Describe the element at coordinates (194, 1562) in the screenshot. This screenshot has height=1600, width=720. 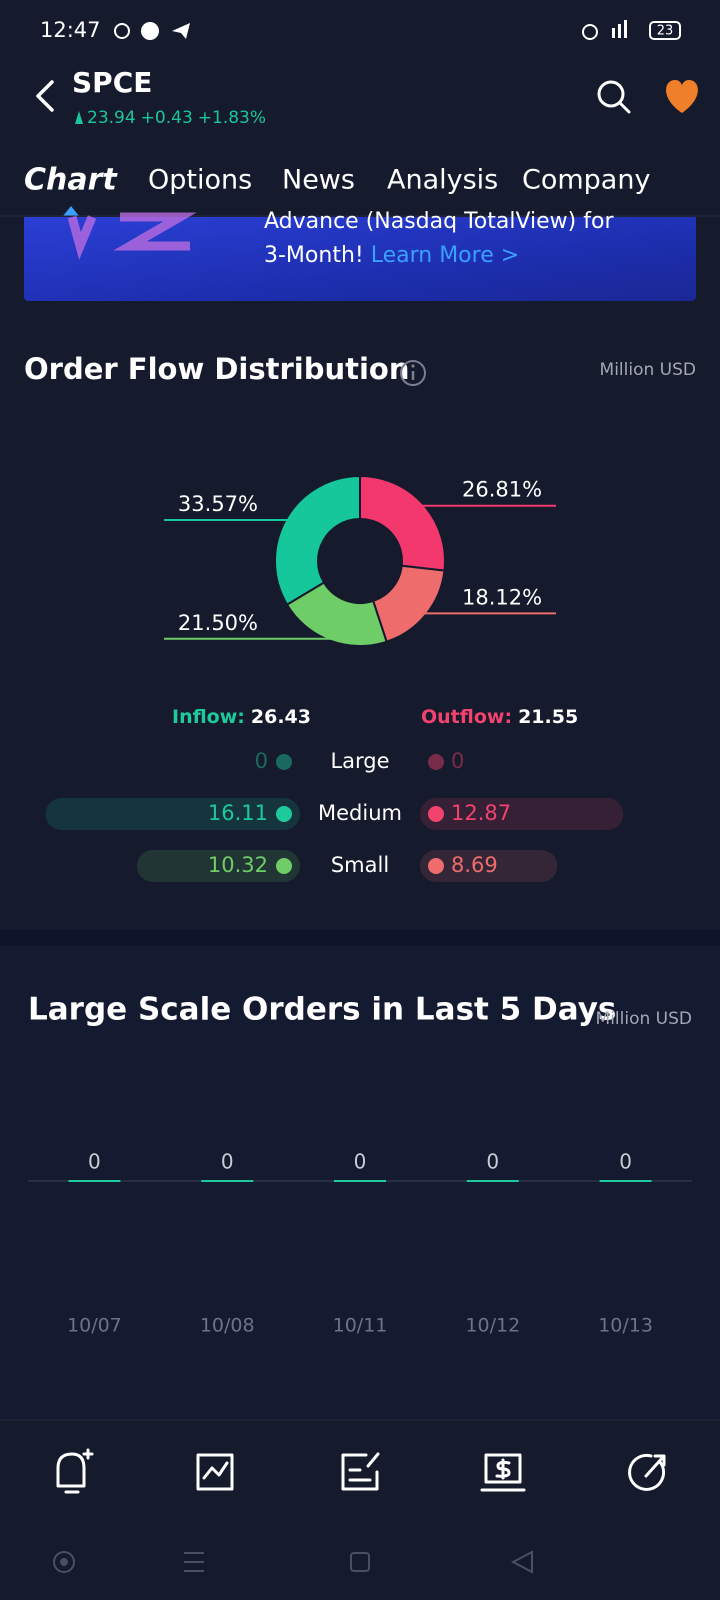
I see `nav-menu` at that location.